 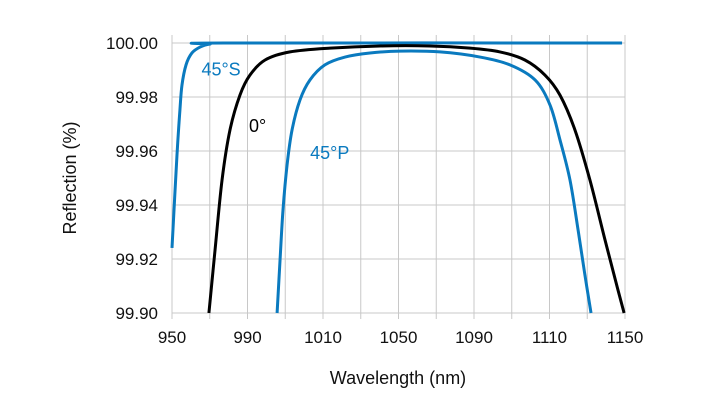 I want to click on y-tick-label: 99.90, so click(x=136, y=313).